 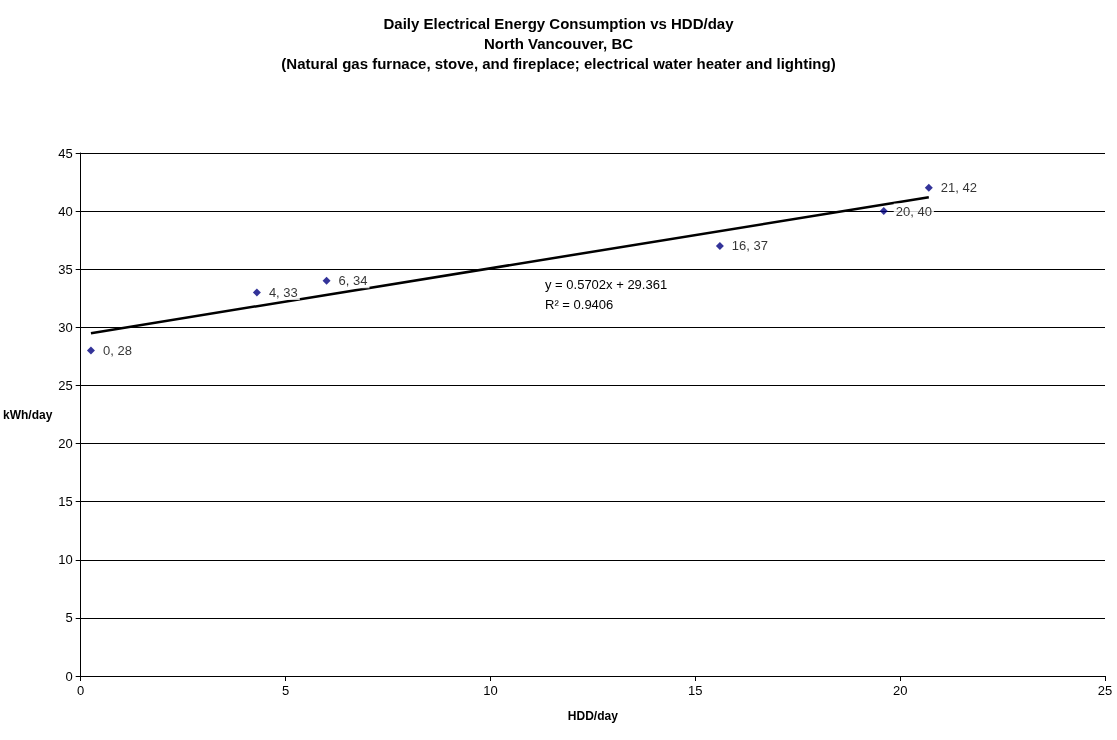 What do you see at coordinates (117, 351) in the screenshot?
I see `data-label: 0, 28` at bounding box center [117, 351].